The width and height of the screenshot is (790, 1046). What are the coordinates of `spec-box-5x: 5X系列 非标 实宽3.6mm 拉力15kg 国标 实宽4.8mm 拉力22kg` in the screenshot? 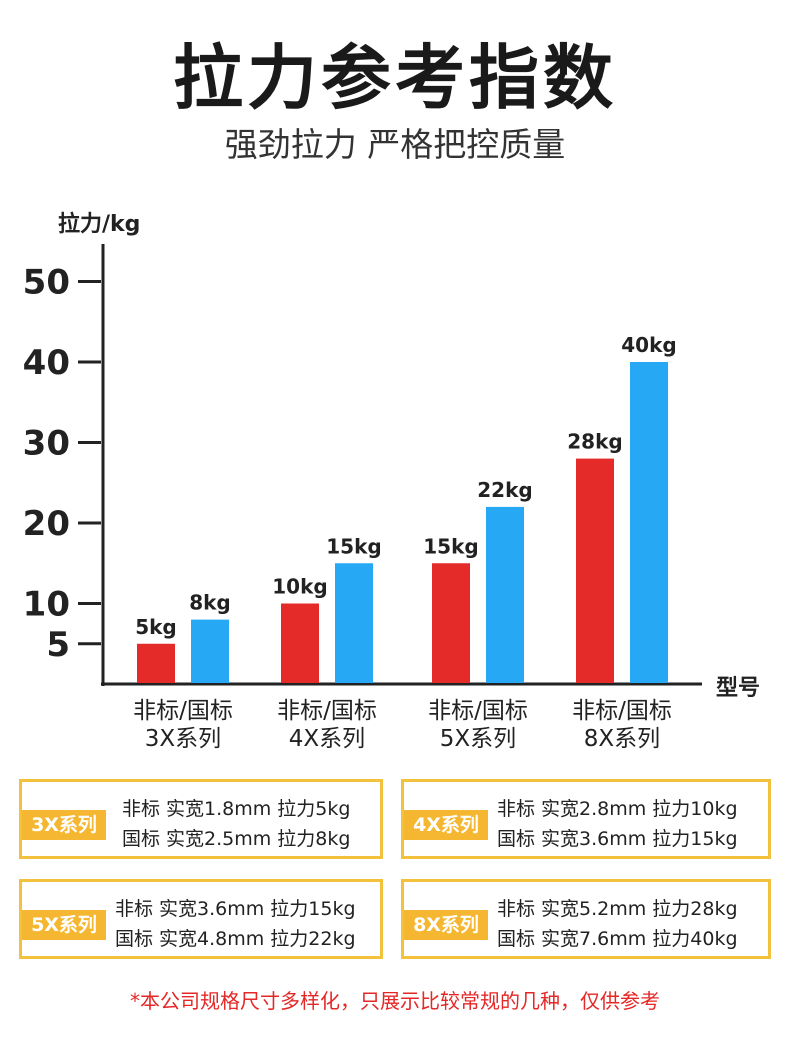 It's located at (201, 919).